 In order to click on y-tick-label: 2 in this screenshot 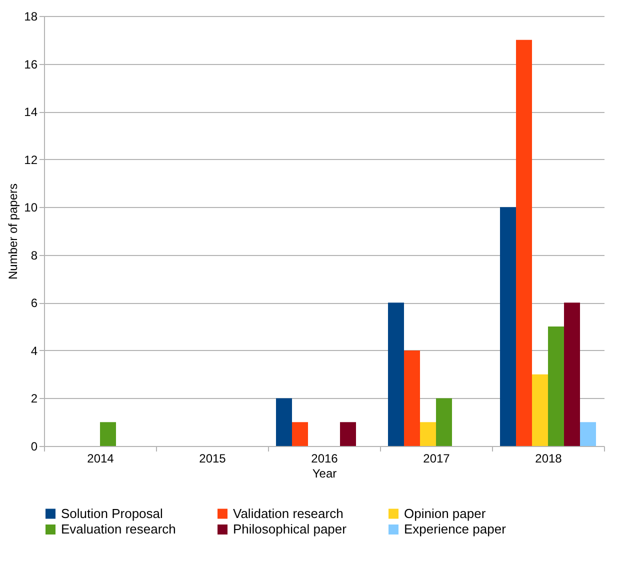, I will do `click(34, 399)`.